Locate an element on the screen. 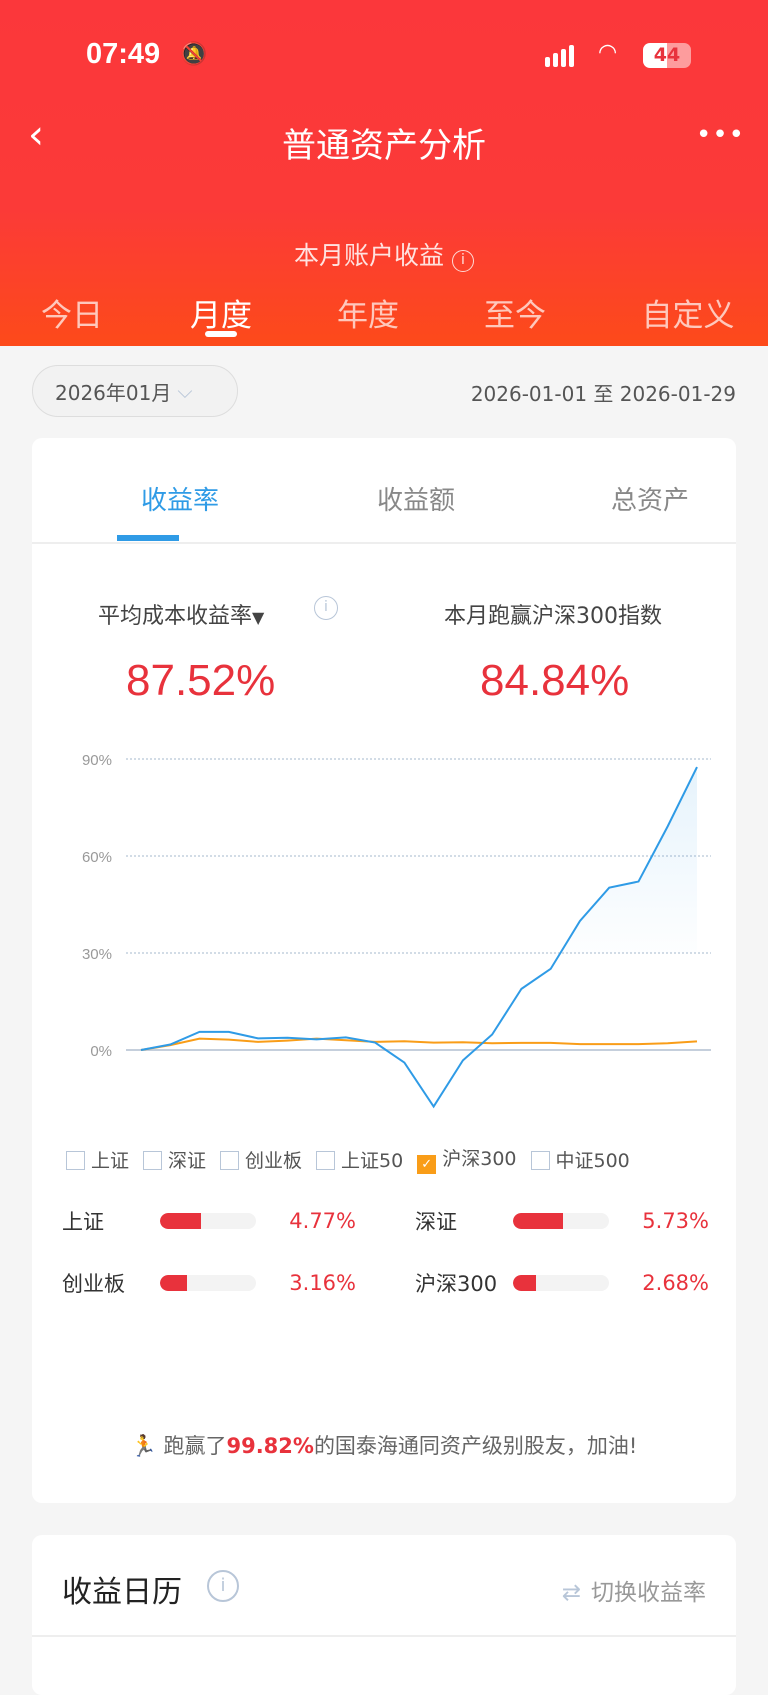  subtitle: 本月账户收益 i is located at coordinates (384, 254).